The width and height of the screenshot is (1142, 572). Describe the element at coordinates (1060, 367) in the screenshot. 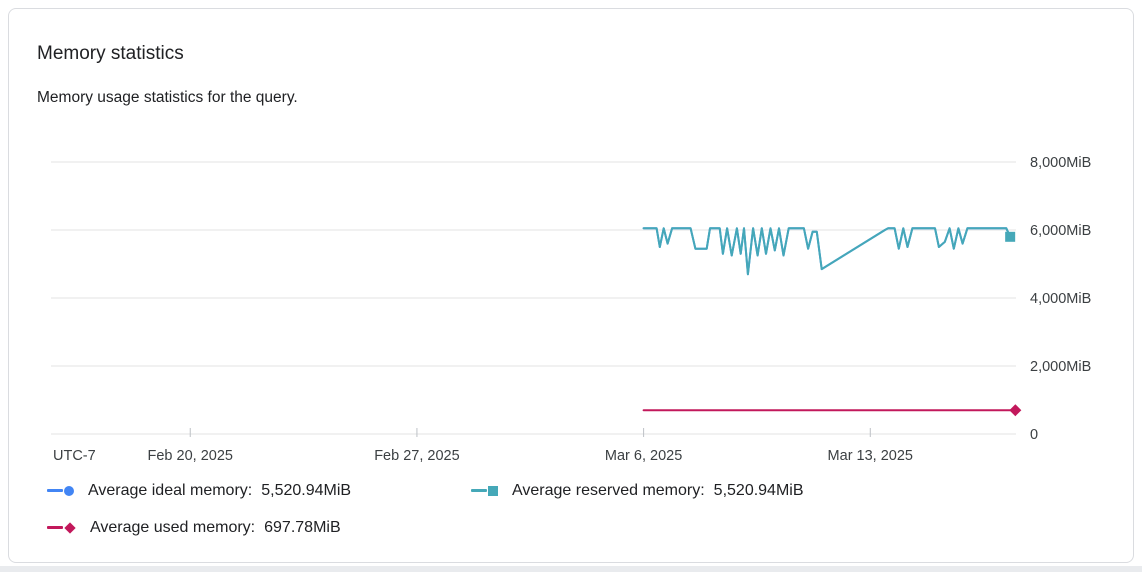

I see `y-axis-label: 2,000MiB` at that location.